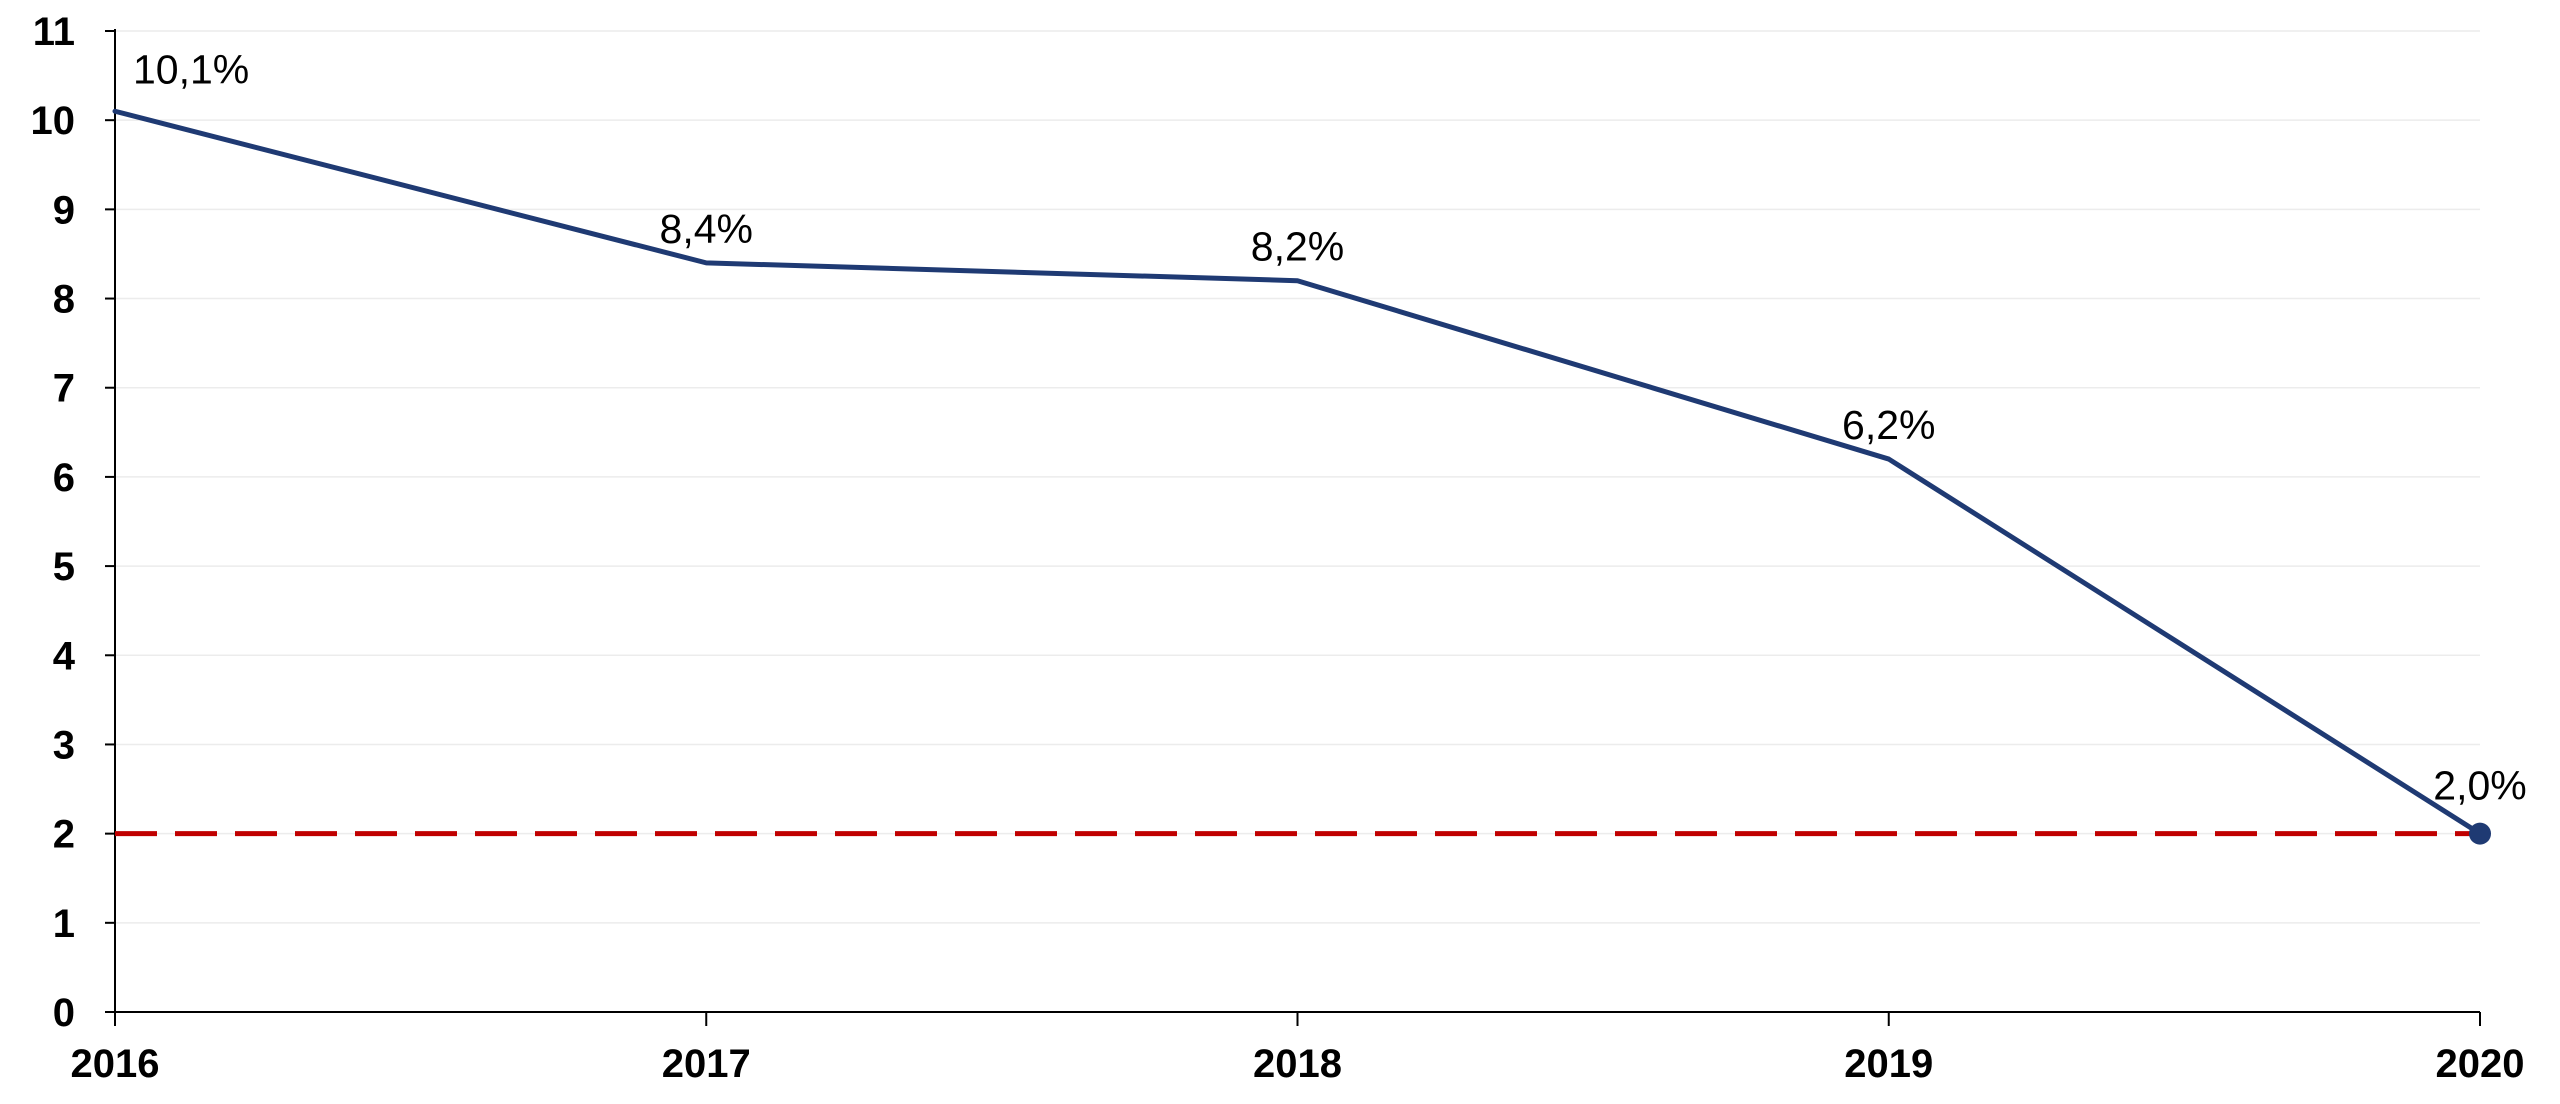 Image resolution: width=2560 pixels, height=1104 pixels. Describe the element at coordinates (706, 1064) in the screenshot. I see `x-tick-label: 2017` at that location.